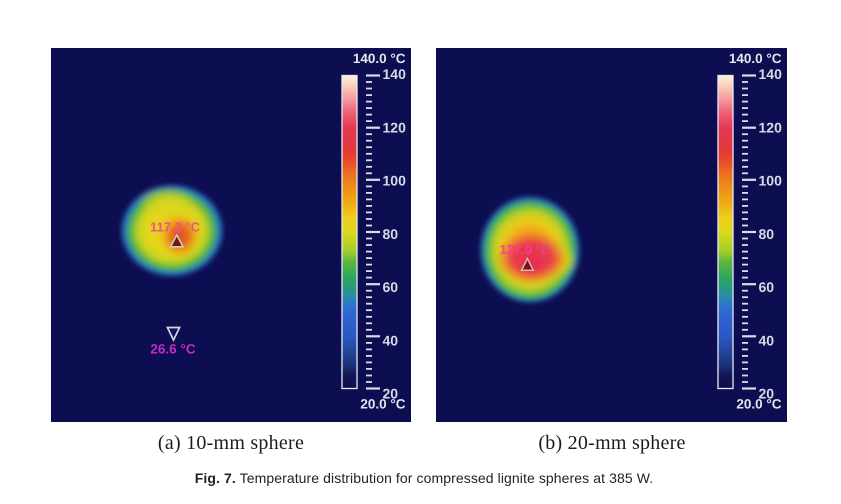 This screenshot has height=504, width=841. Describe the element at coordinates (525, 249) in the screenshot. I see `svg-text: 127.0 °C` at that location.